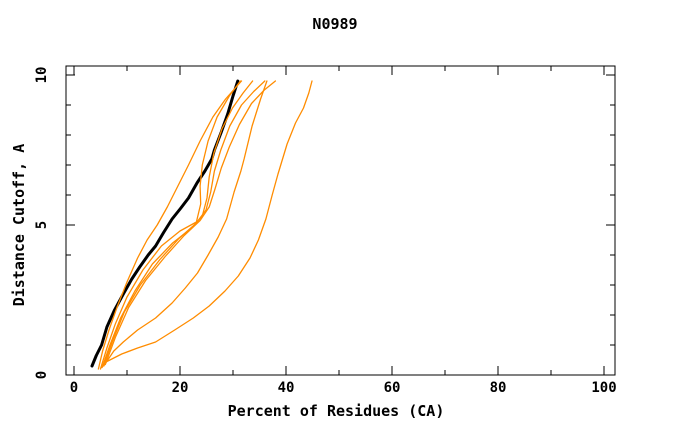 The width and height of the screenshot is (680, 440). I want to click on x-tick-label: 20, so click(180, 388).